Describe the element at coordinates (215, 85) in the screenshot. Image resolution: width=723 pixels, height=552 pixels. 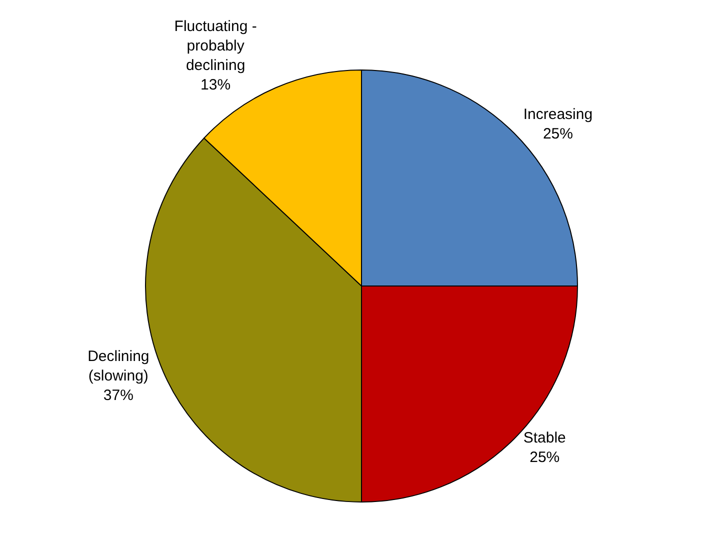
I see `data-label: 13%` at that location.